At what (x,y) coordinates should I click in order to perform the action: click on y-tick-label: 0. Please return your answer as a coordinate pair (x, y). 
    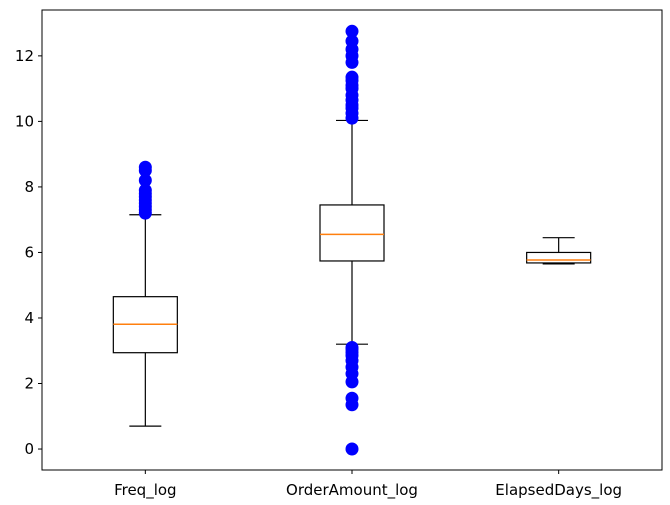
    Looking at the image, I should click on (29, 449).